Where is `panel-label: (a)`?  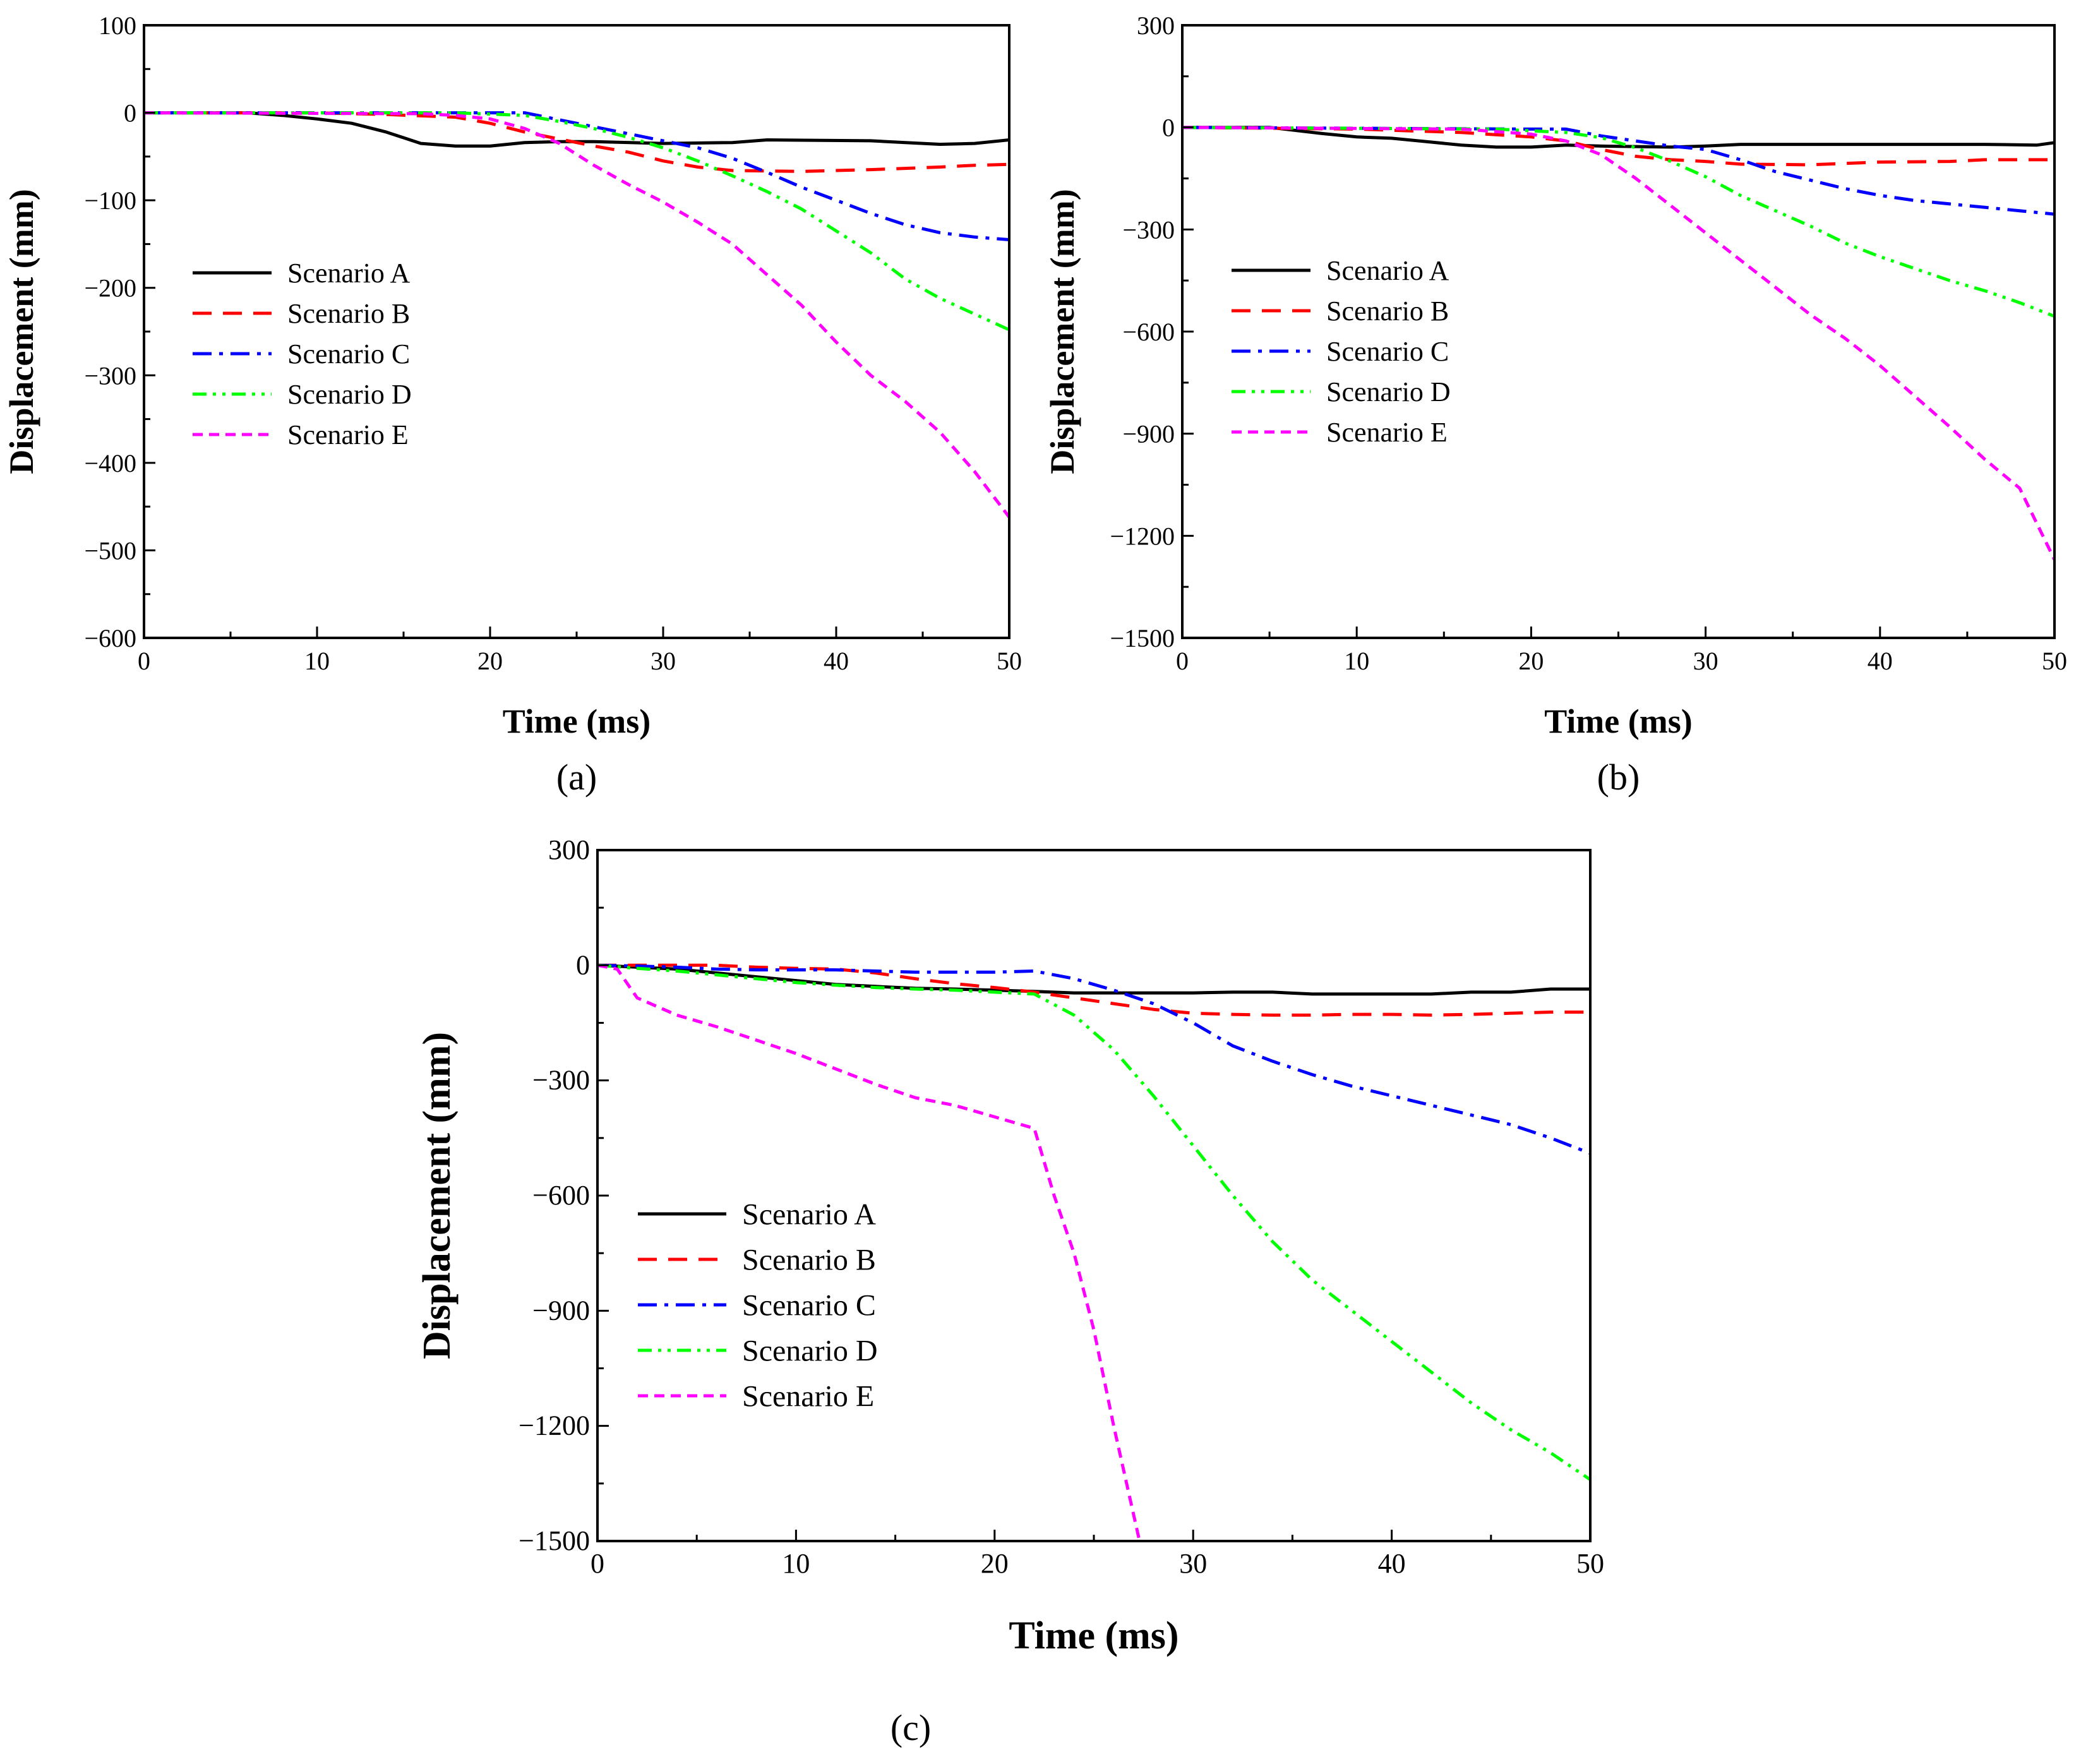 panel-label: (a) is located at coordinates (576, 777).